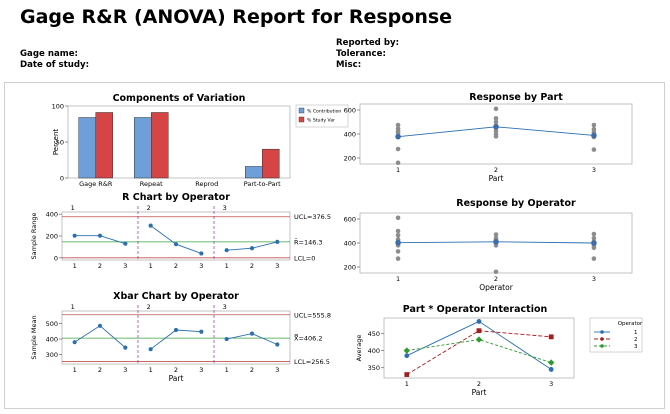 This screenshot has width=670, height=414. I want to click on chart-title: Response by Operator, so click(516, 203).